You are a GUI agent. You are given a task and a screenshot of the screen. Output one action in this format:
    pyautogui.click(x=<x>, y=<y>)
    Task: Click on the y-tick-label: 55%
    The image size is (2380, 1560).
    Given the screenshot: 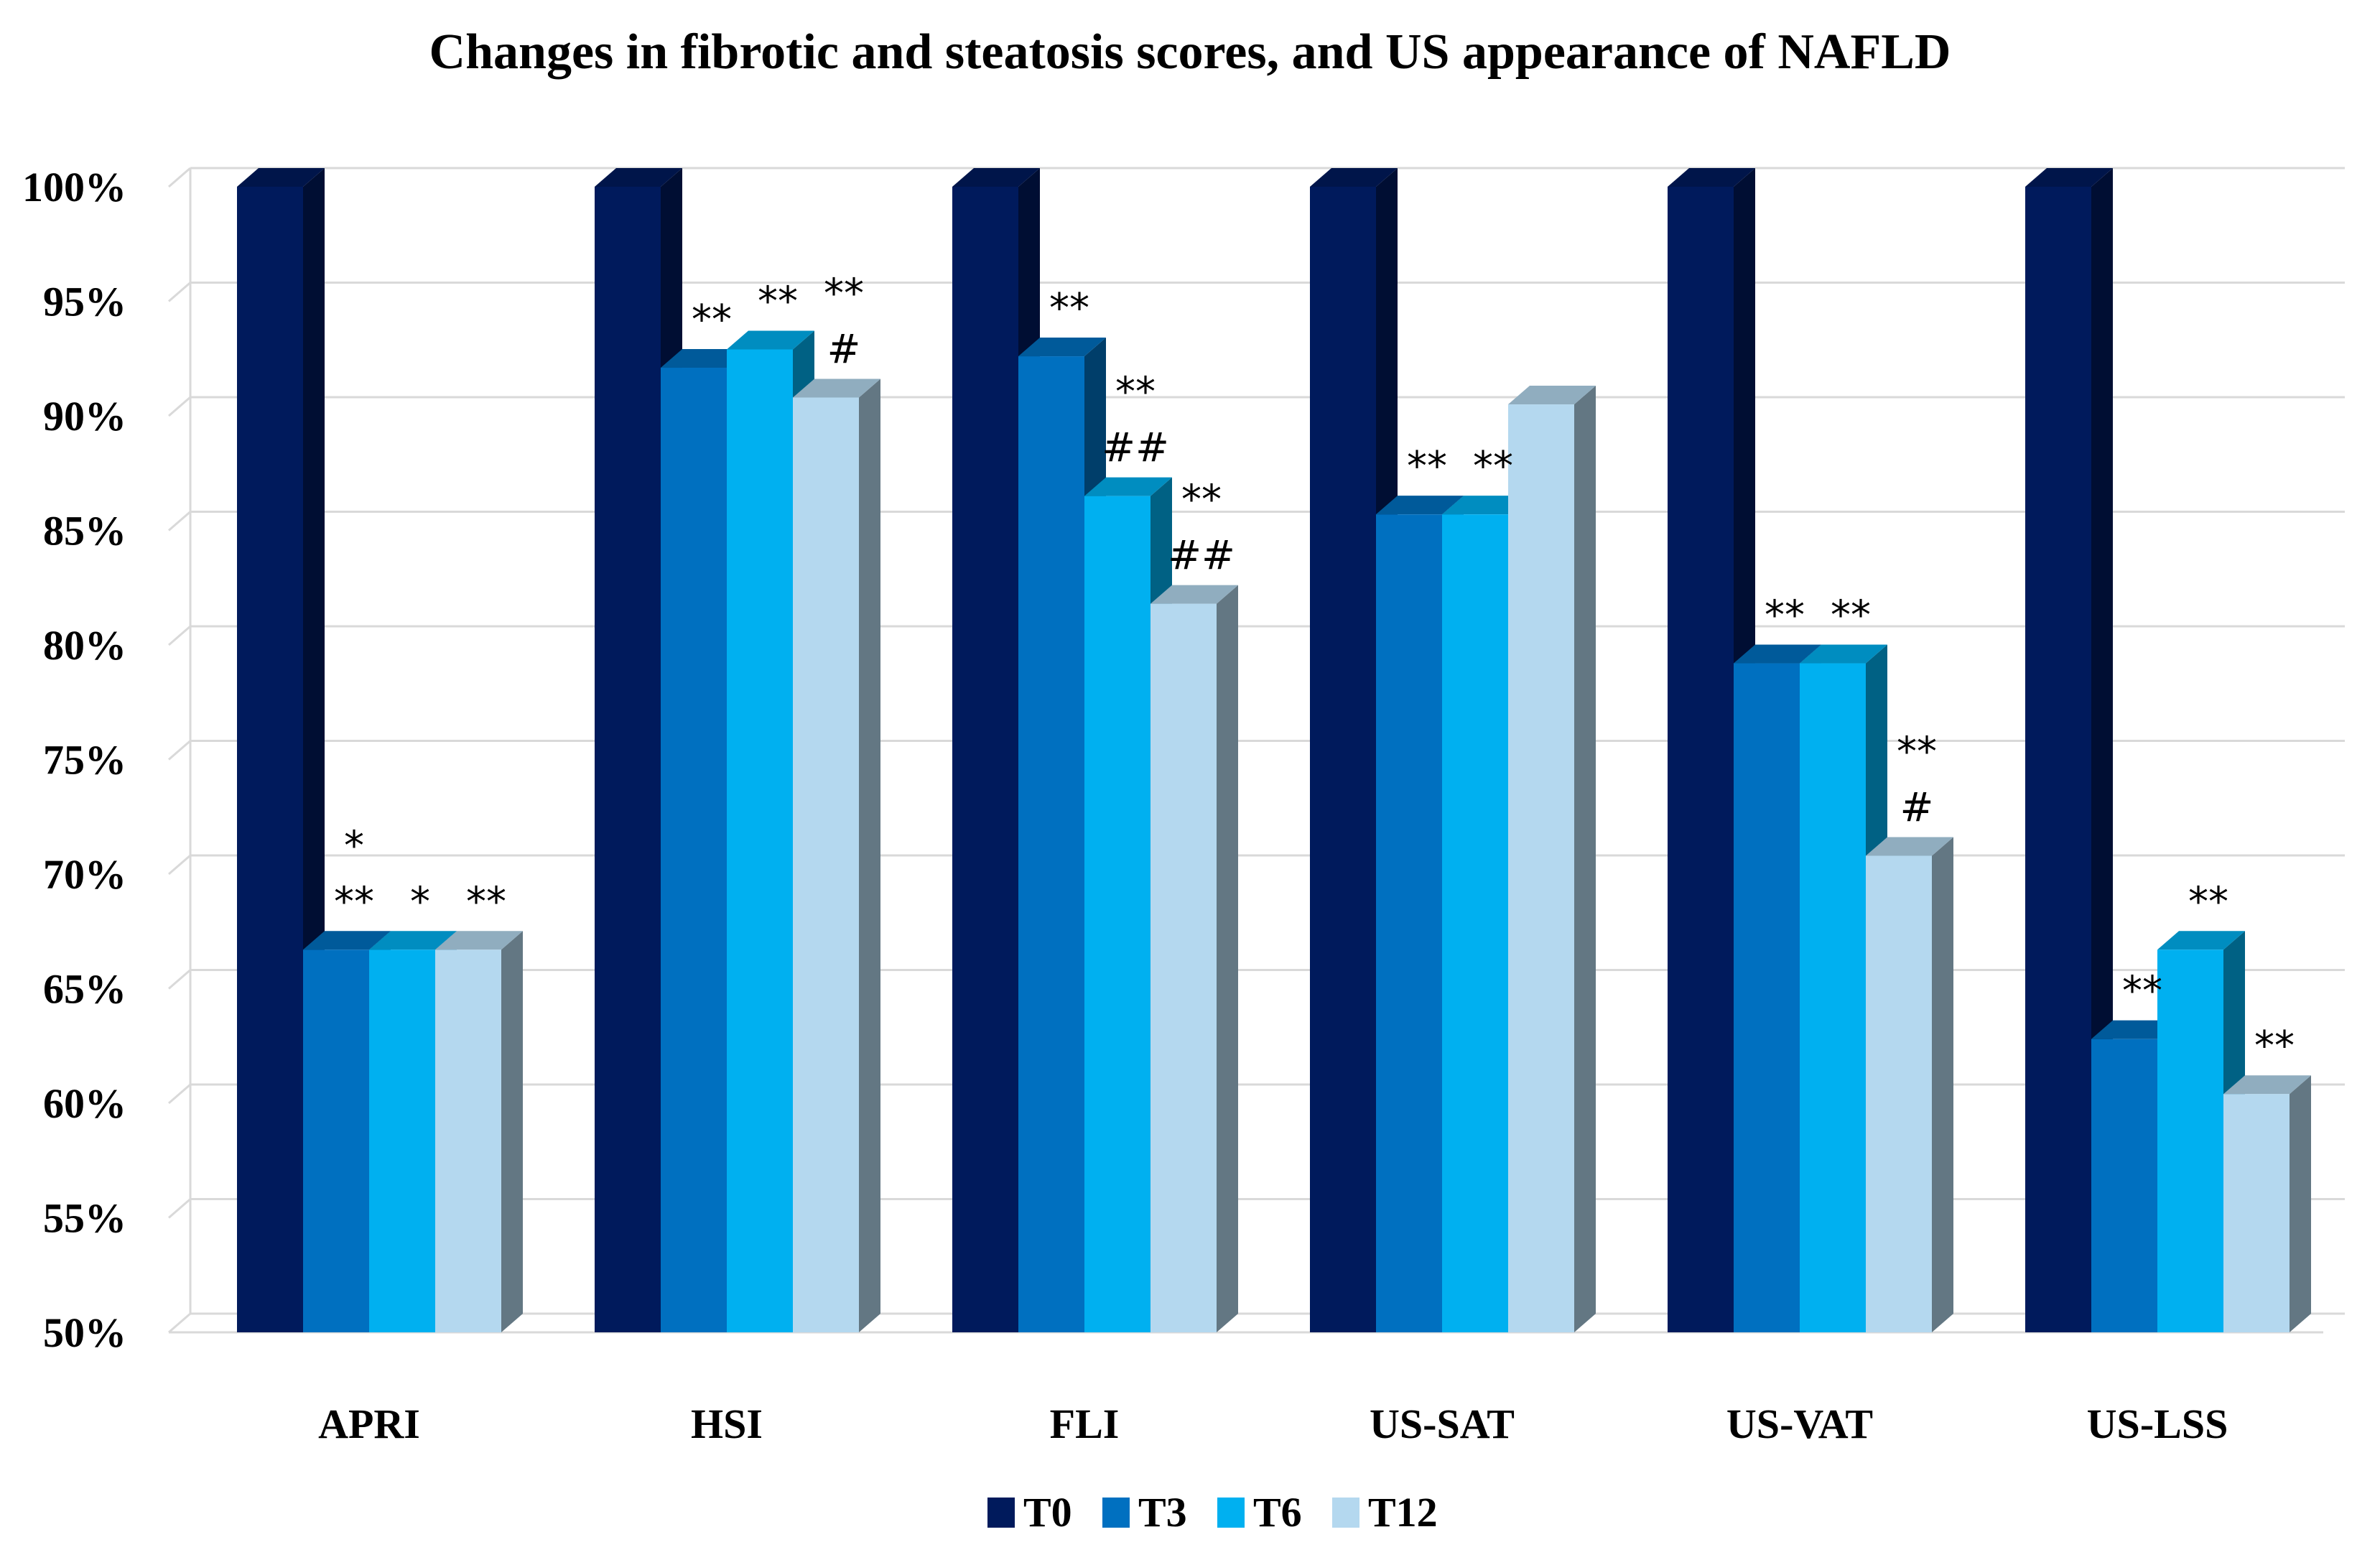 What is the action you would take?
    pyautogui.click(x=84, y=1218)
    